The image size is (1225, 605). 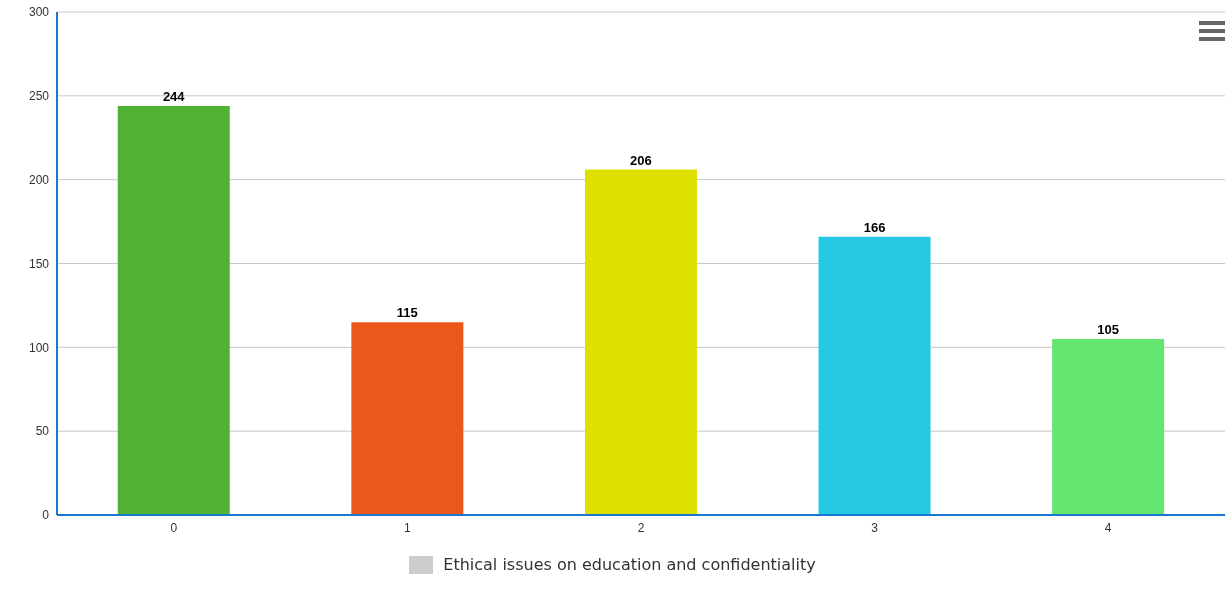 I want to click on data-label: 115, so click(x=407, y=313).